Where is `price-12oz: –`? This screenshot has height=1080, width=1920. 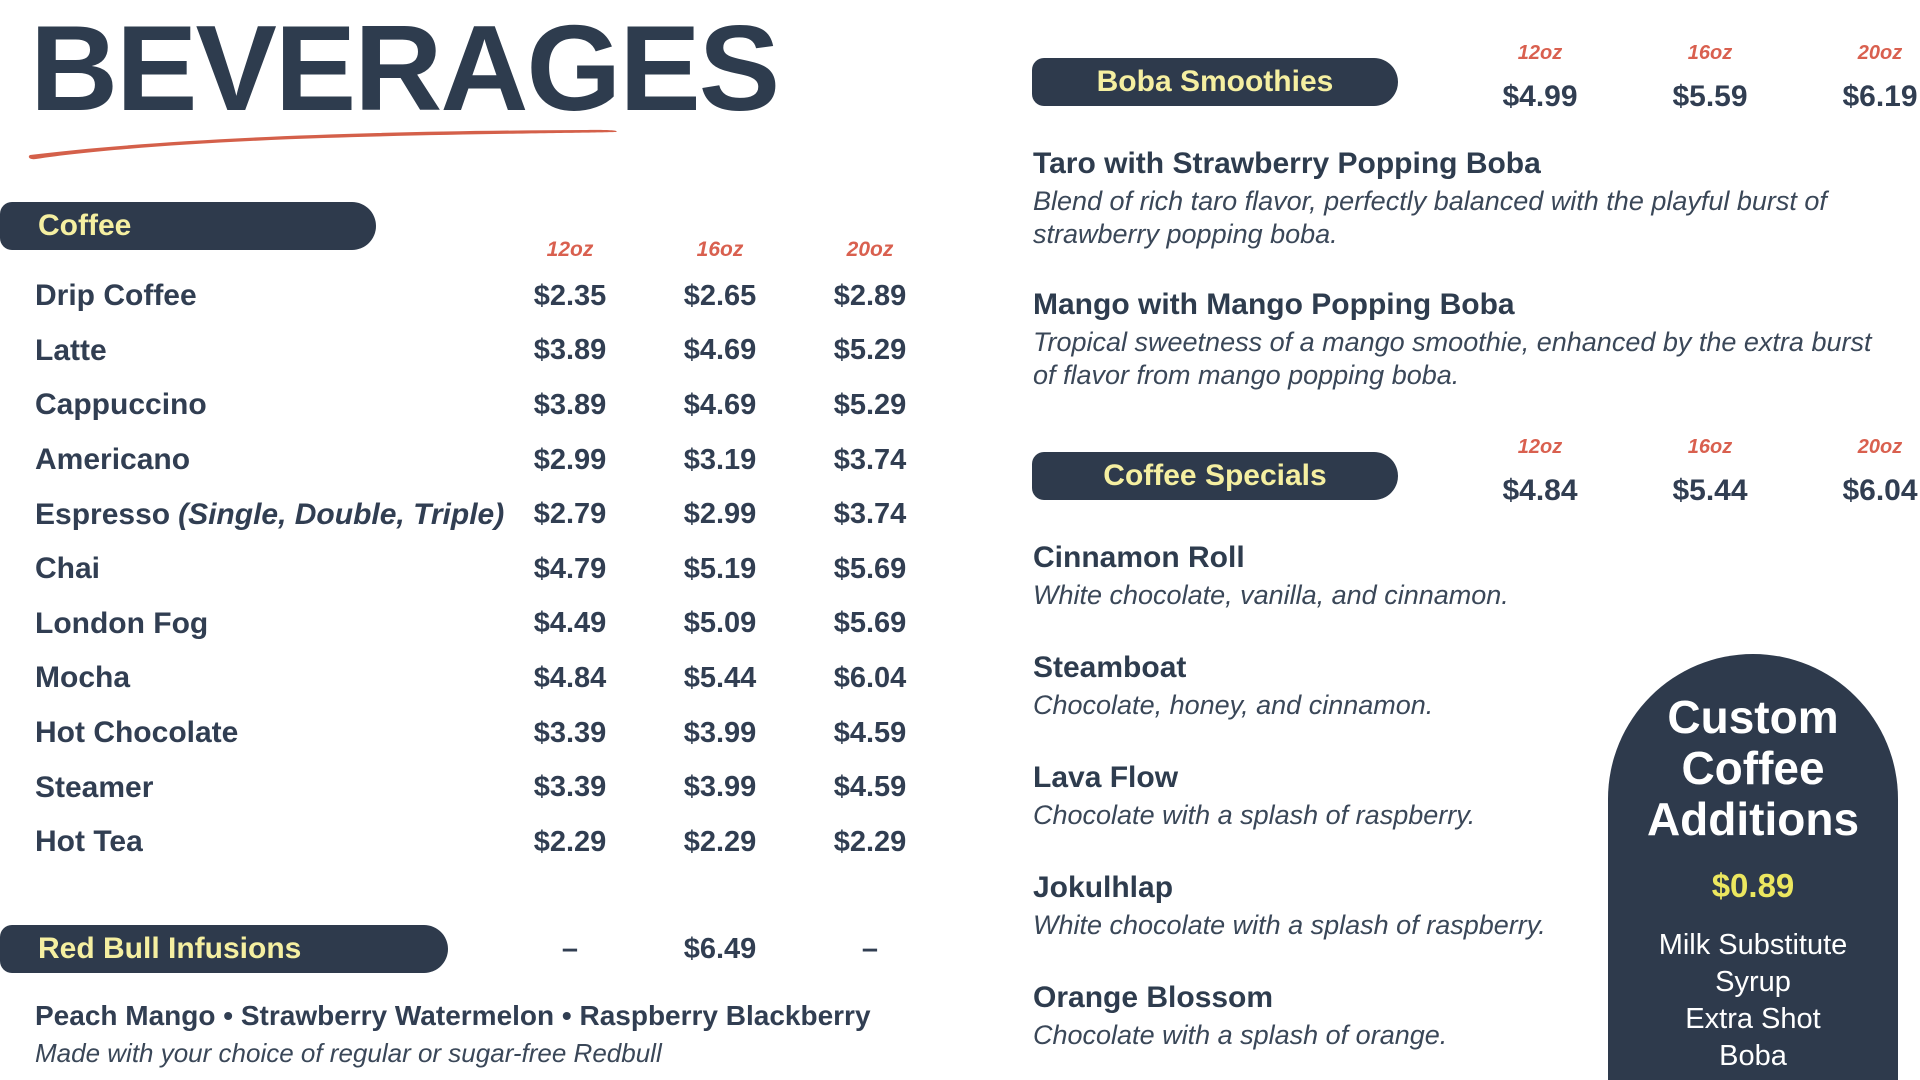
price-12oz: – is located at coordinates (570, 948).